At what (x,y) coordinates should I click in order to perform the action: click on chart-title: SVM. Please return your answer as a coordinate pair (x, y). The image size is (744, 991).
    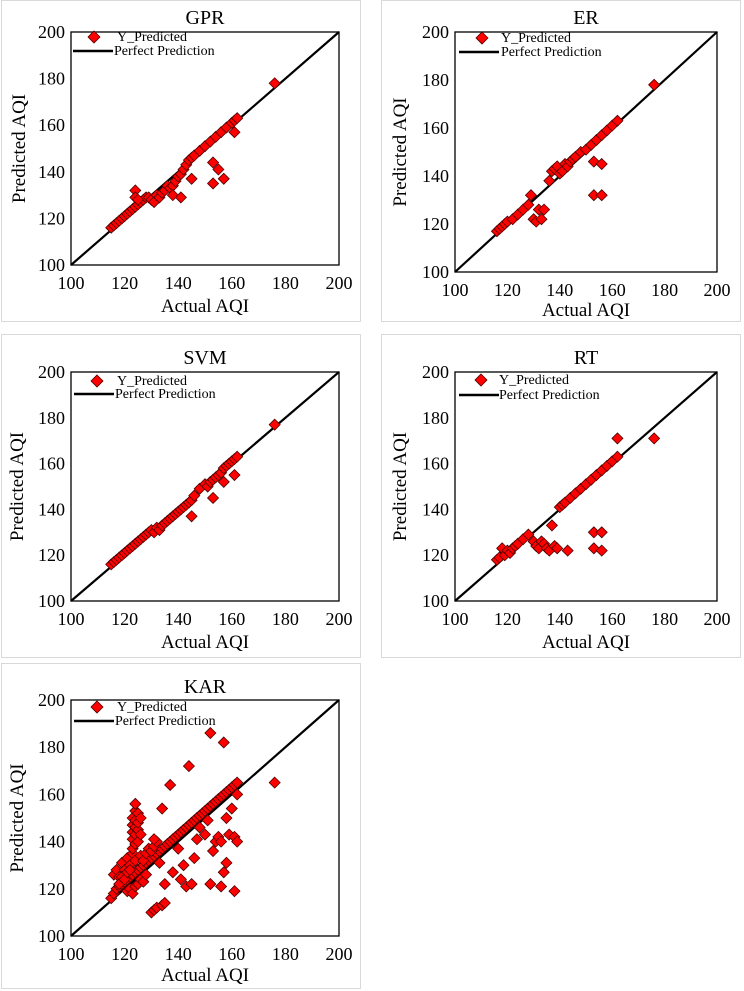
    Looking at the image, I should click on (205, 358).